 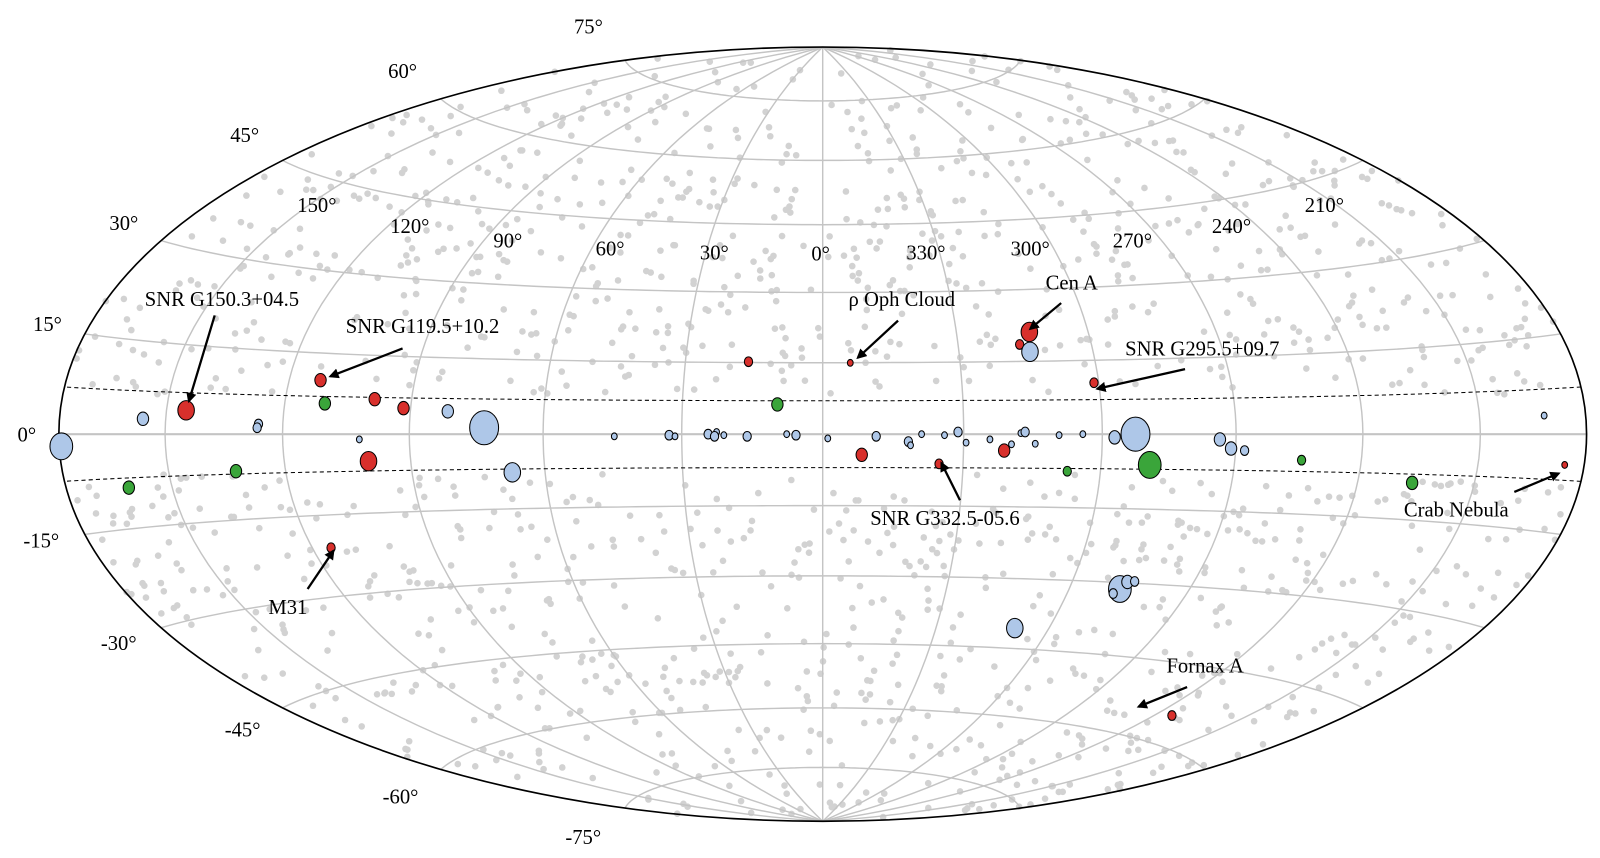 What do you see at coordinates (822, 348) in the screenshot?
I see `parallel-line` at bounding box center [822, 348].